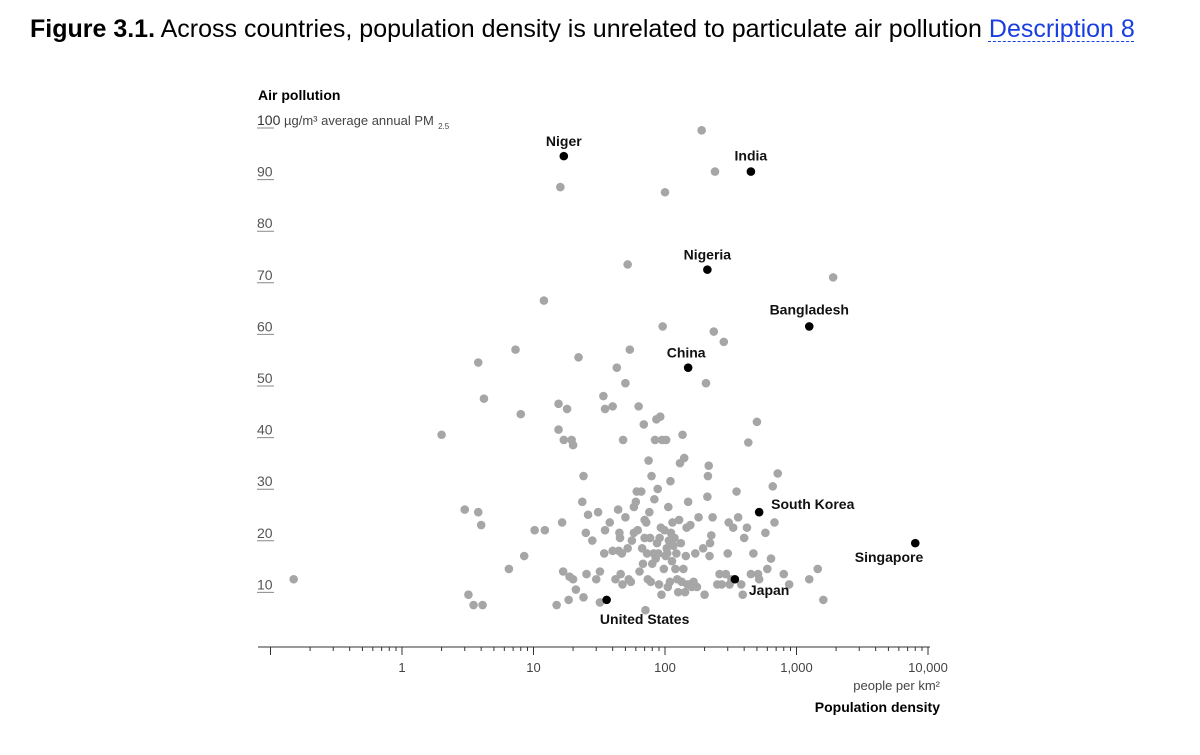 Image resolution: width=1200 pixels, height=755 pixels. Describe the element at coordinates (877, 707) in the screenshot. I see `x-axis-title: Population density` at that location.